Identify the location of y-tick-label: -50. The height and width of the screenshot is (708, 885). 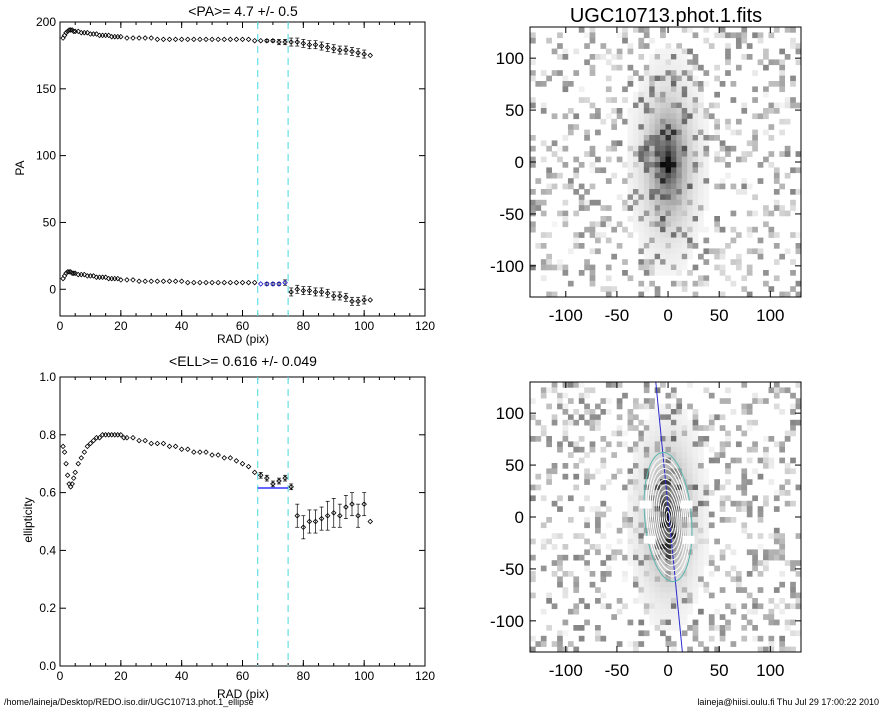
(511, 569).